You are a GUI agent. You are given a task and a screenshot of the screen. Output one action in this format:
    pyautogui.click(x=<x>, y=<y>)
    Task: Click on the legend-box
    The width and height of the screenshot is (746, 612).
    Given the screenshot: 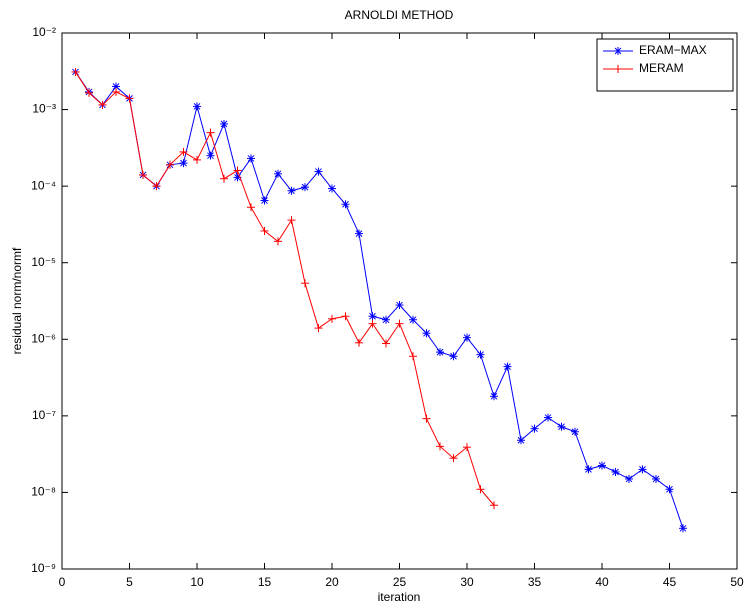 What is the action you would take?
    pyautogui.click(x=665, y=65)
    